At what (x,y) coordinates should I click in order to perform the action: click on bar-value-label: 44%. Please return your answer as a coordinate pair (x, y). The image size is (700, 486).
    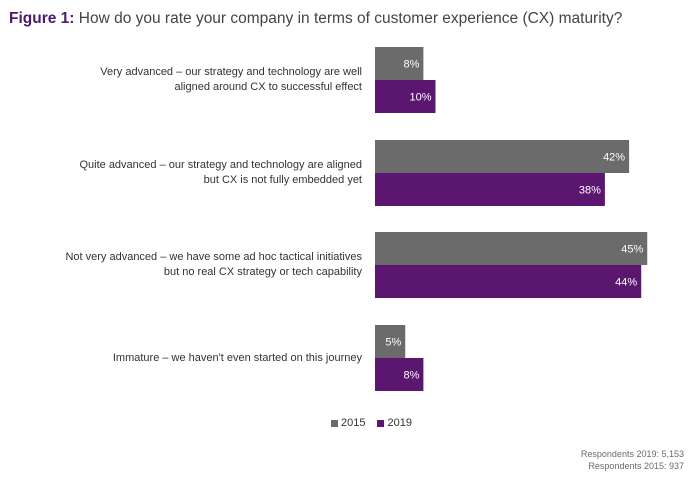
    Looking at the image, I should click on (626, 283).